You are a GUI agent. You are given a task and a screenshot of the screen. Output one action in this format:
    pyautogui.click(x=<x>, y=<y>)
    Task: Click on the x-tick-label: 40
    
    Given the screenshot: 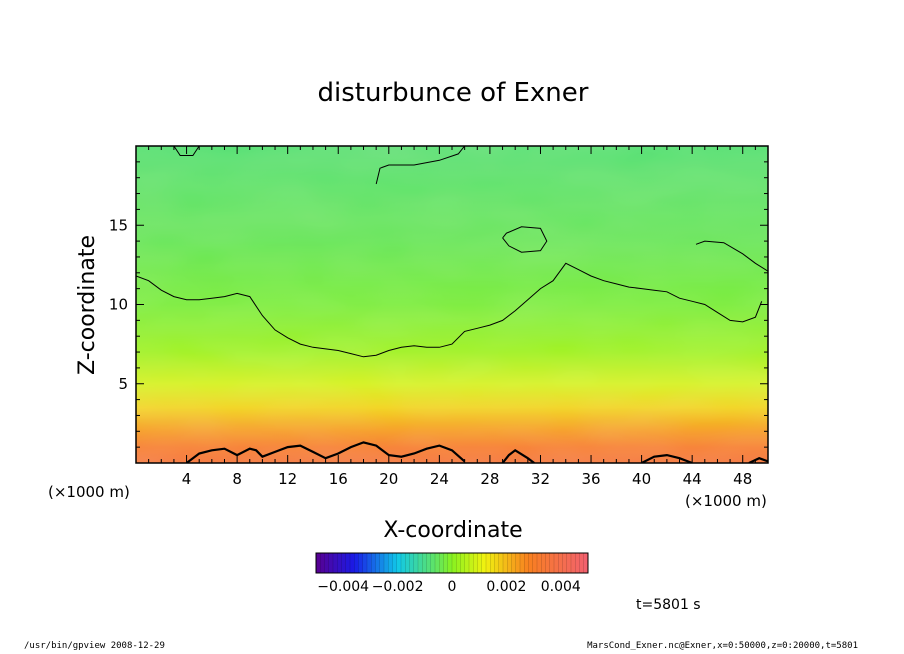 What is the action you would take?
    pyautogui.click(x=641, y=479)
    